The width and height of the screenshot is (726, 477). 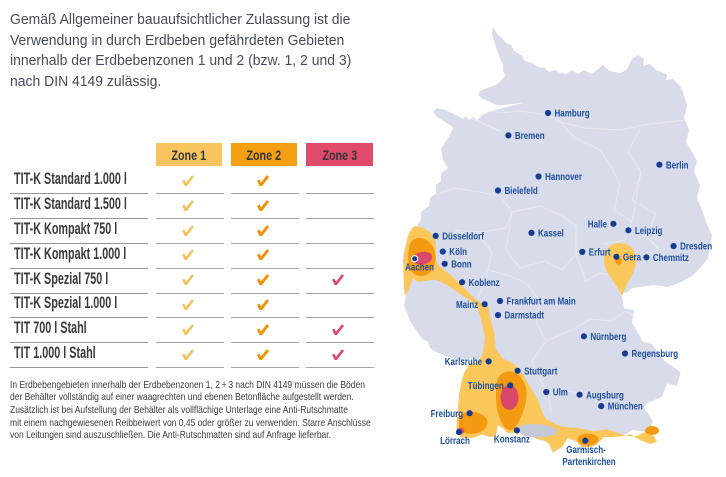 What do you see at coordinates (605, 394) in the screenshot?
I see `svg-text: Augsburg` at bounding box center [605, 394].